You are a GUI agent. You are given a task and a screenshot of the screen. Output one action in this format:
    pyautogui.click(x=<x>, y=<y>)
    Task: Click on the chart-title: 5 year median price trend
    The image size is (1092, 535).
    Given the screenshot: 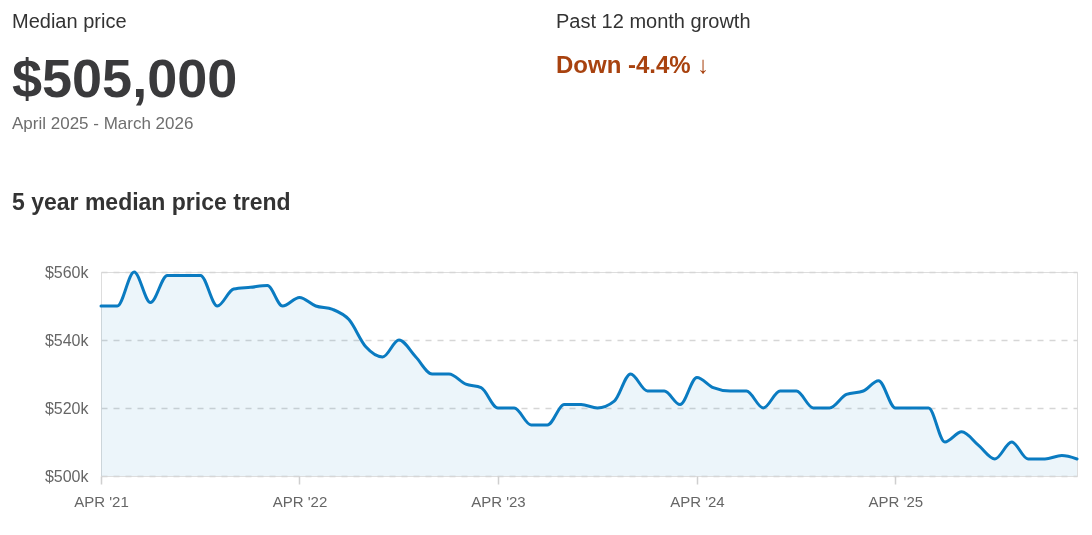 What is the action you would take?
    pyautogui.click(x=151, y=202)
    